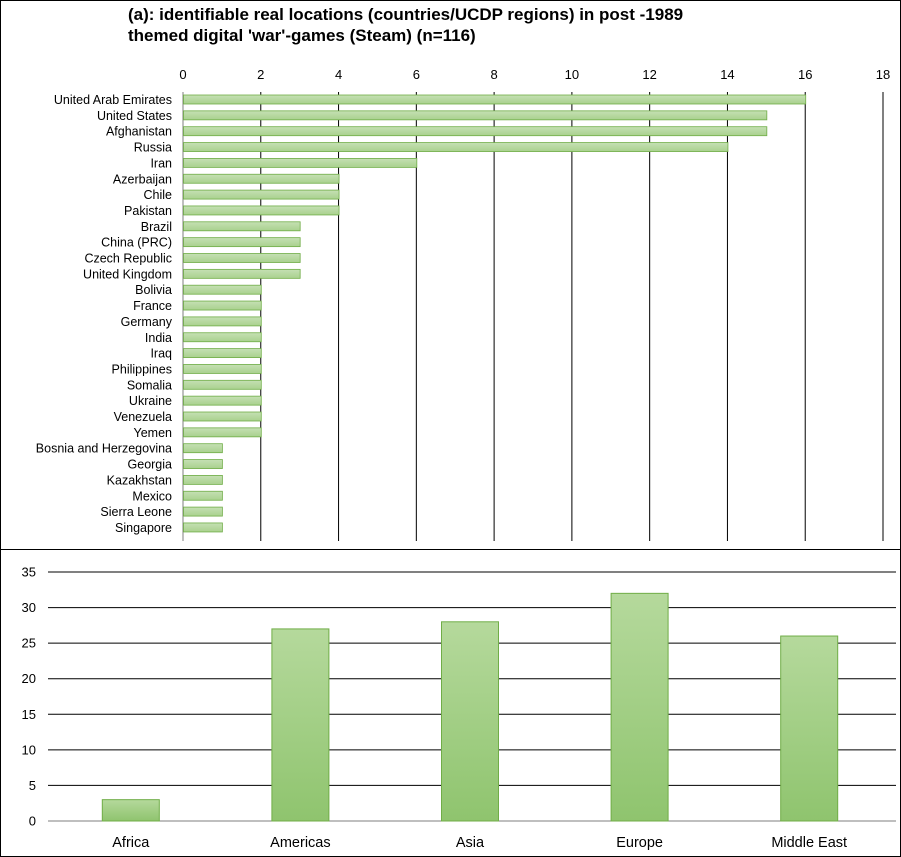 The image size is (901, 857). Describe the element at coordinates (104, 449) in the screenshot. I see `category-label: Bosnia and Herzegovina` at that location.